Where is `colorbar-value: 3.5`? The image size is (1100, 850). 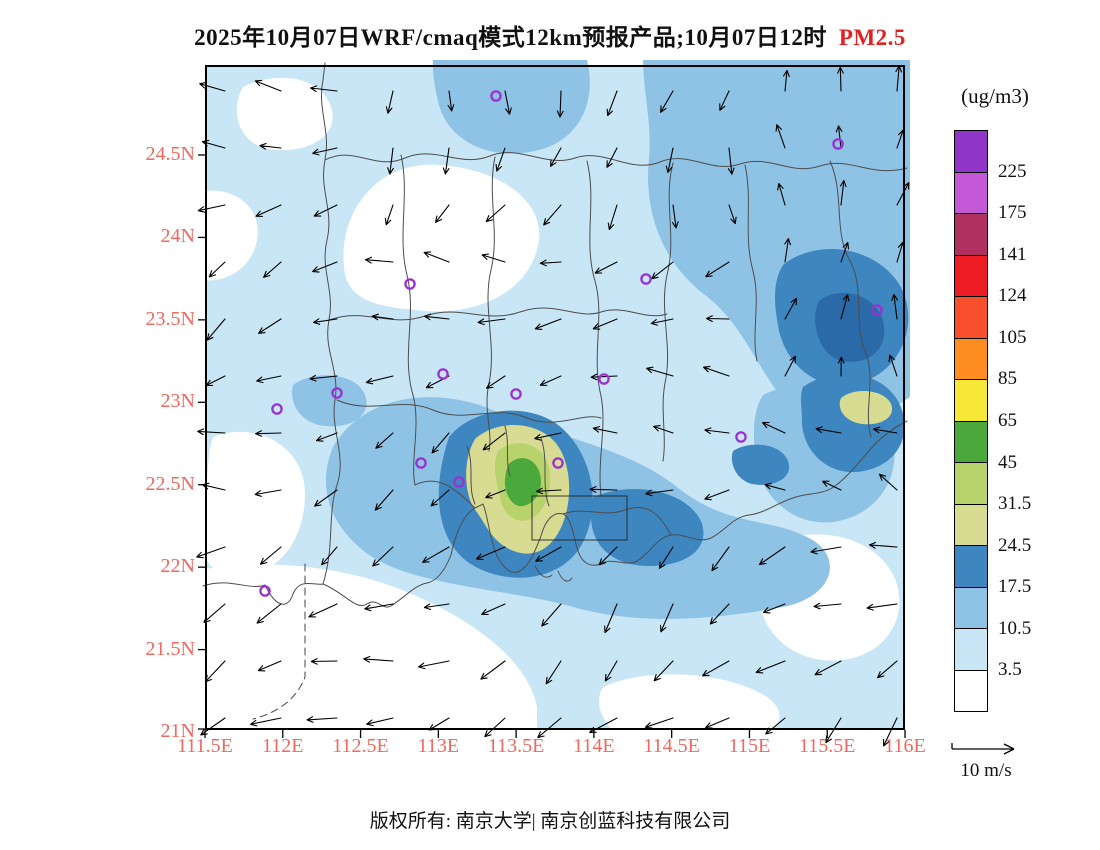 colorbar-value: 3.5 is located at coordinates (1010, 670).